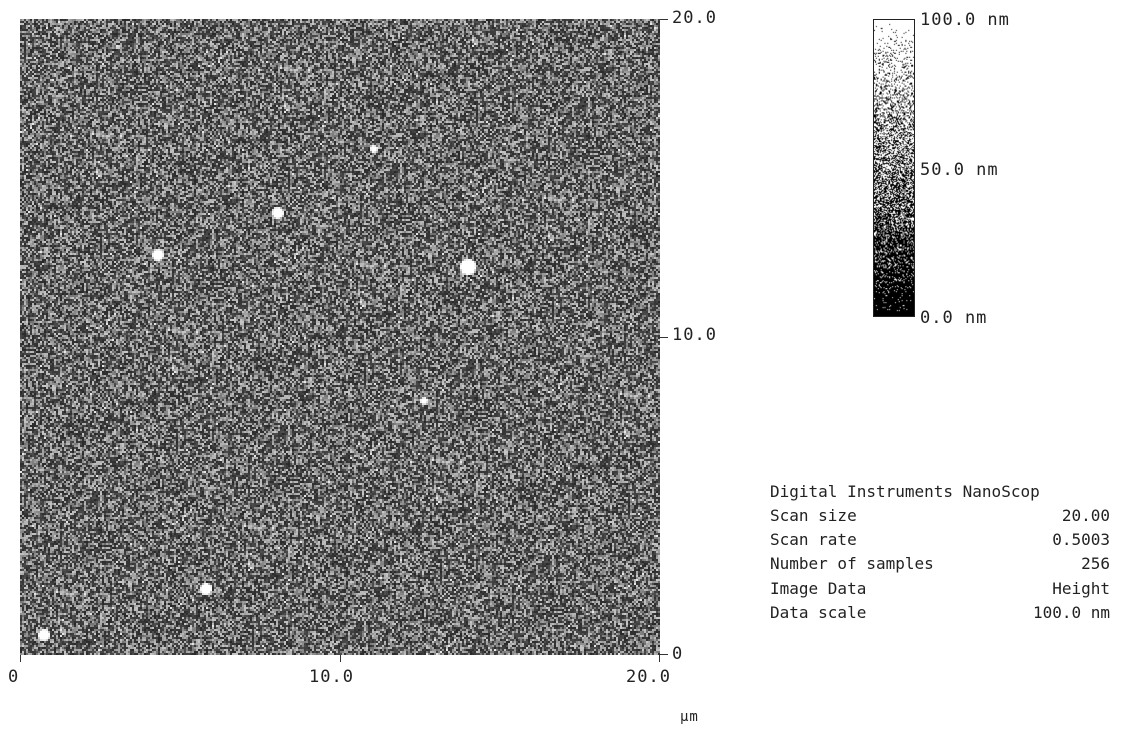 This screenshot has width=1127, height=736. Describe the element at coordinates (1085, 515) in the screenshot. I see `info-value: 20.00` at that location.